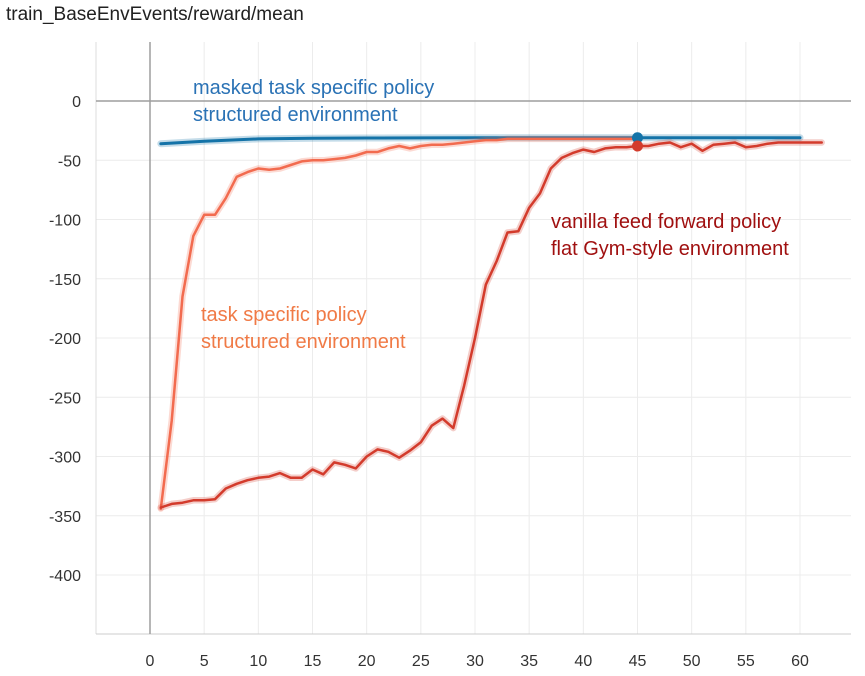 The image size is (865, 676). Describe the element at coordinates (800, 661) in the screenshot. I see `x-tick-label: 60` at that location.